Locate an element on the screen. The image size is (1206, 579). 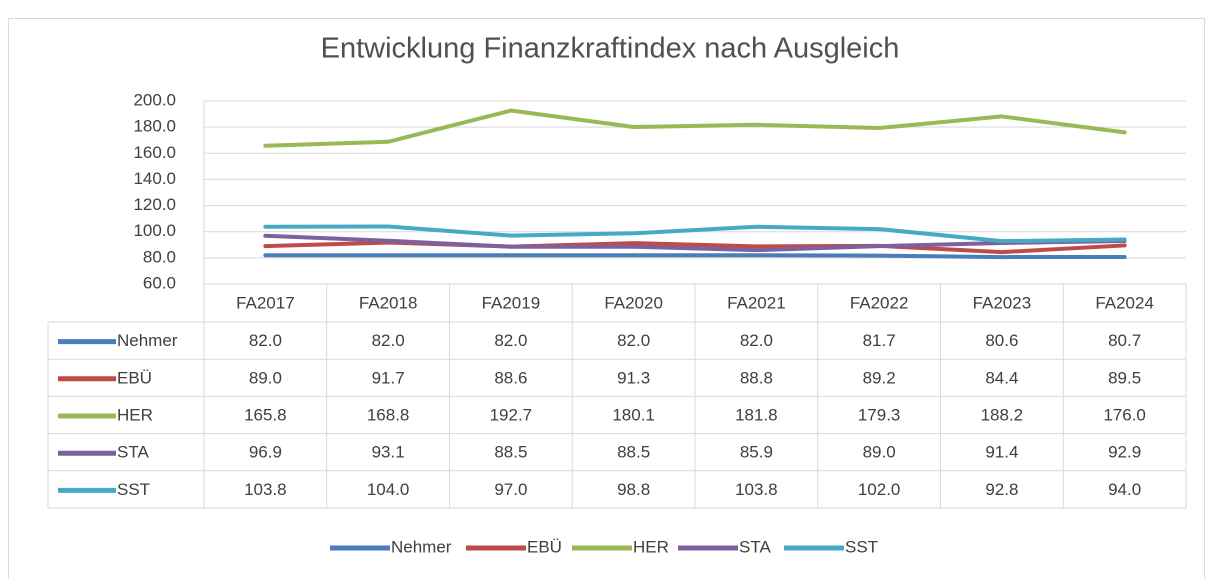
table-value: 192.7 is located at coordinates (511, 414).